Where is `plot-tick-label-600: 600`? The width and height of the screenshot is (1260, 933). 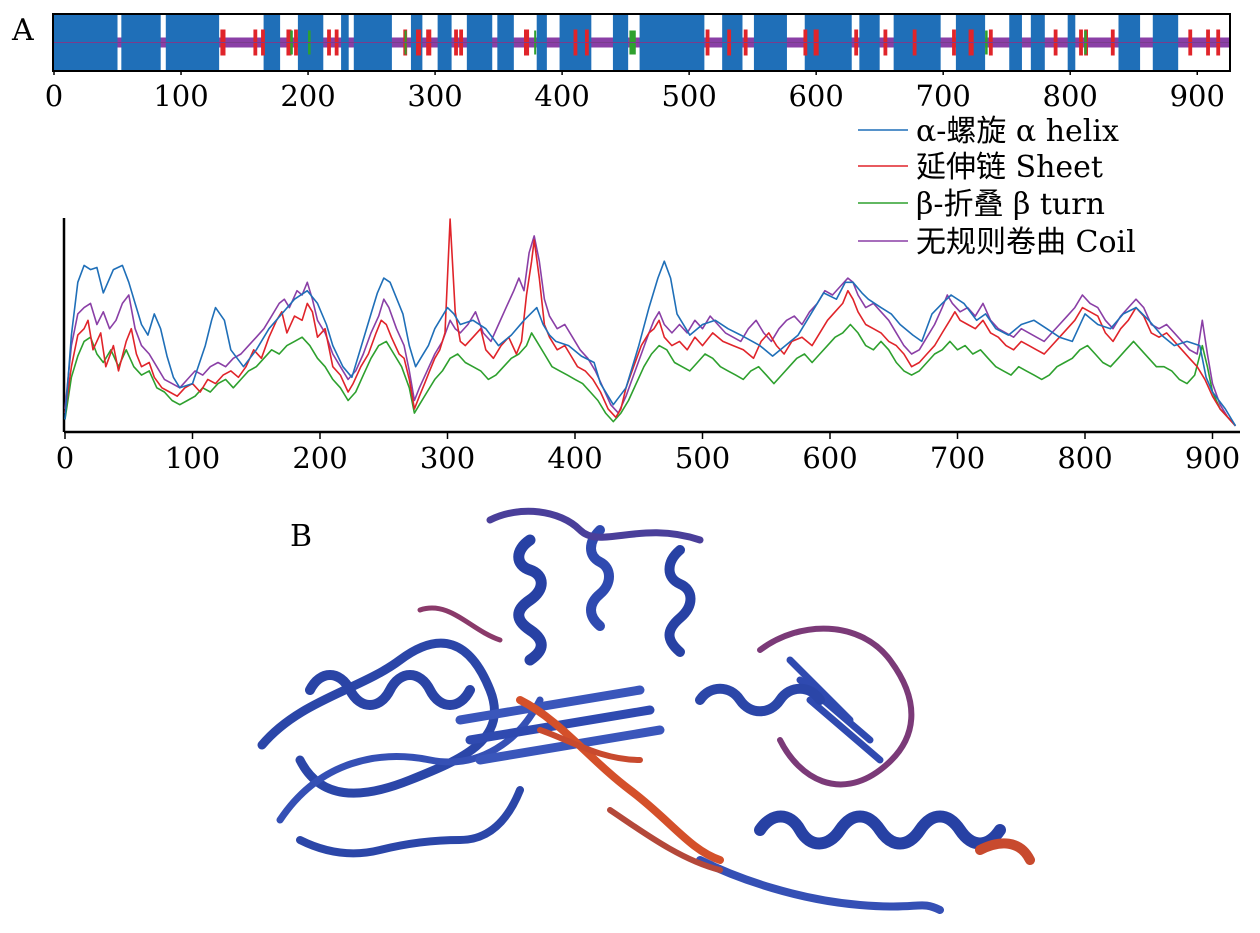
plot-tick-label-600: 600 is located at coordinates (829, 458).